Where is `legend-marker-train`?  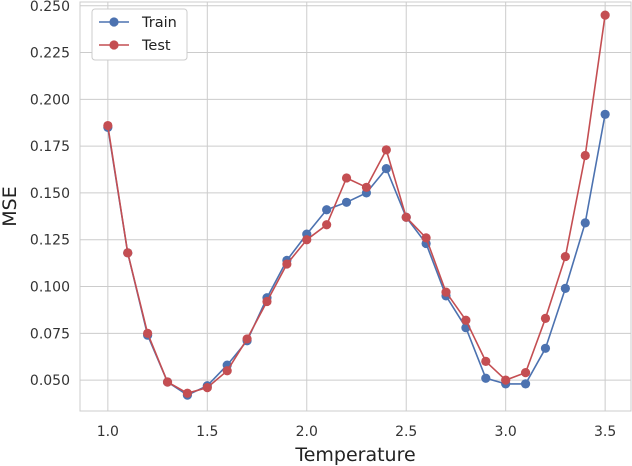 legend-marker-train is located at coordinates (114, 22).